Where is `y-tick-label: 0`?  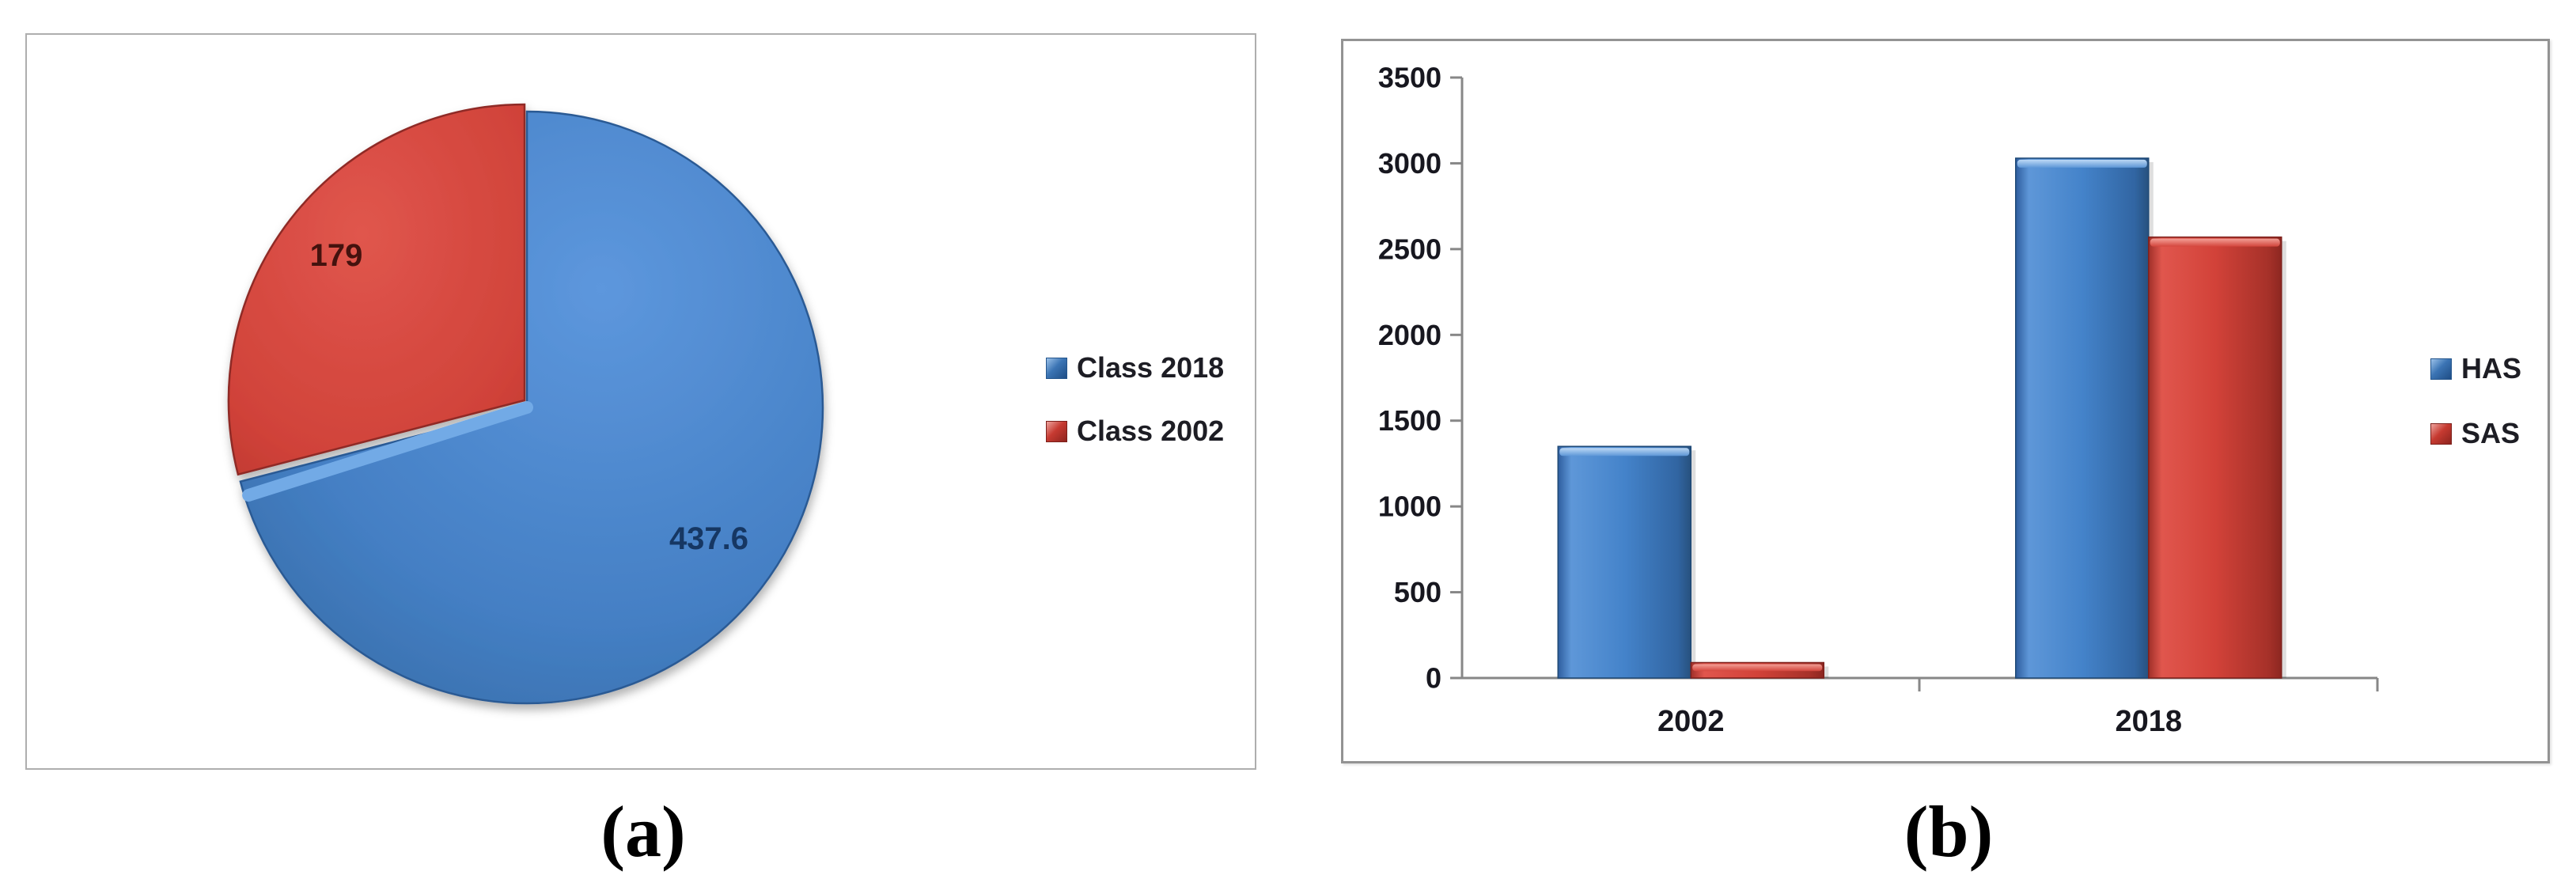
y-tick-label: 0 is located at coordinates (1433, 678).